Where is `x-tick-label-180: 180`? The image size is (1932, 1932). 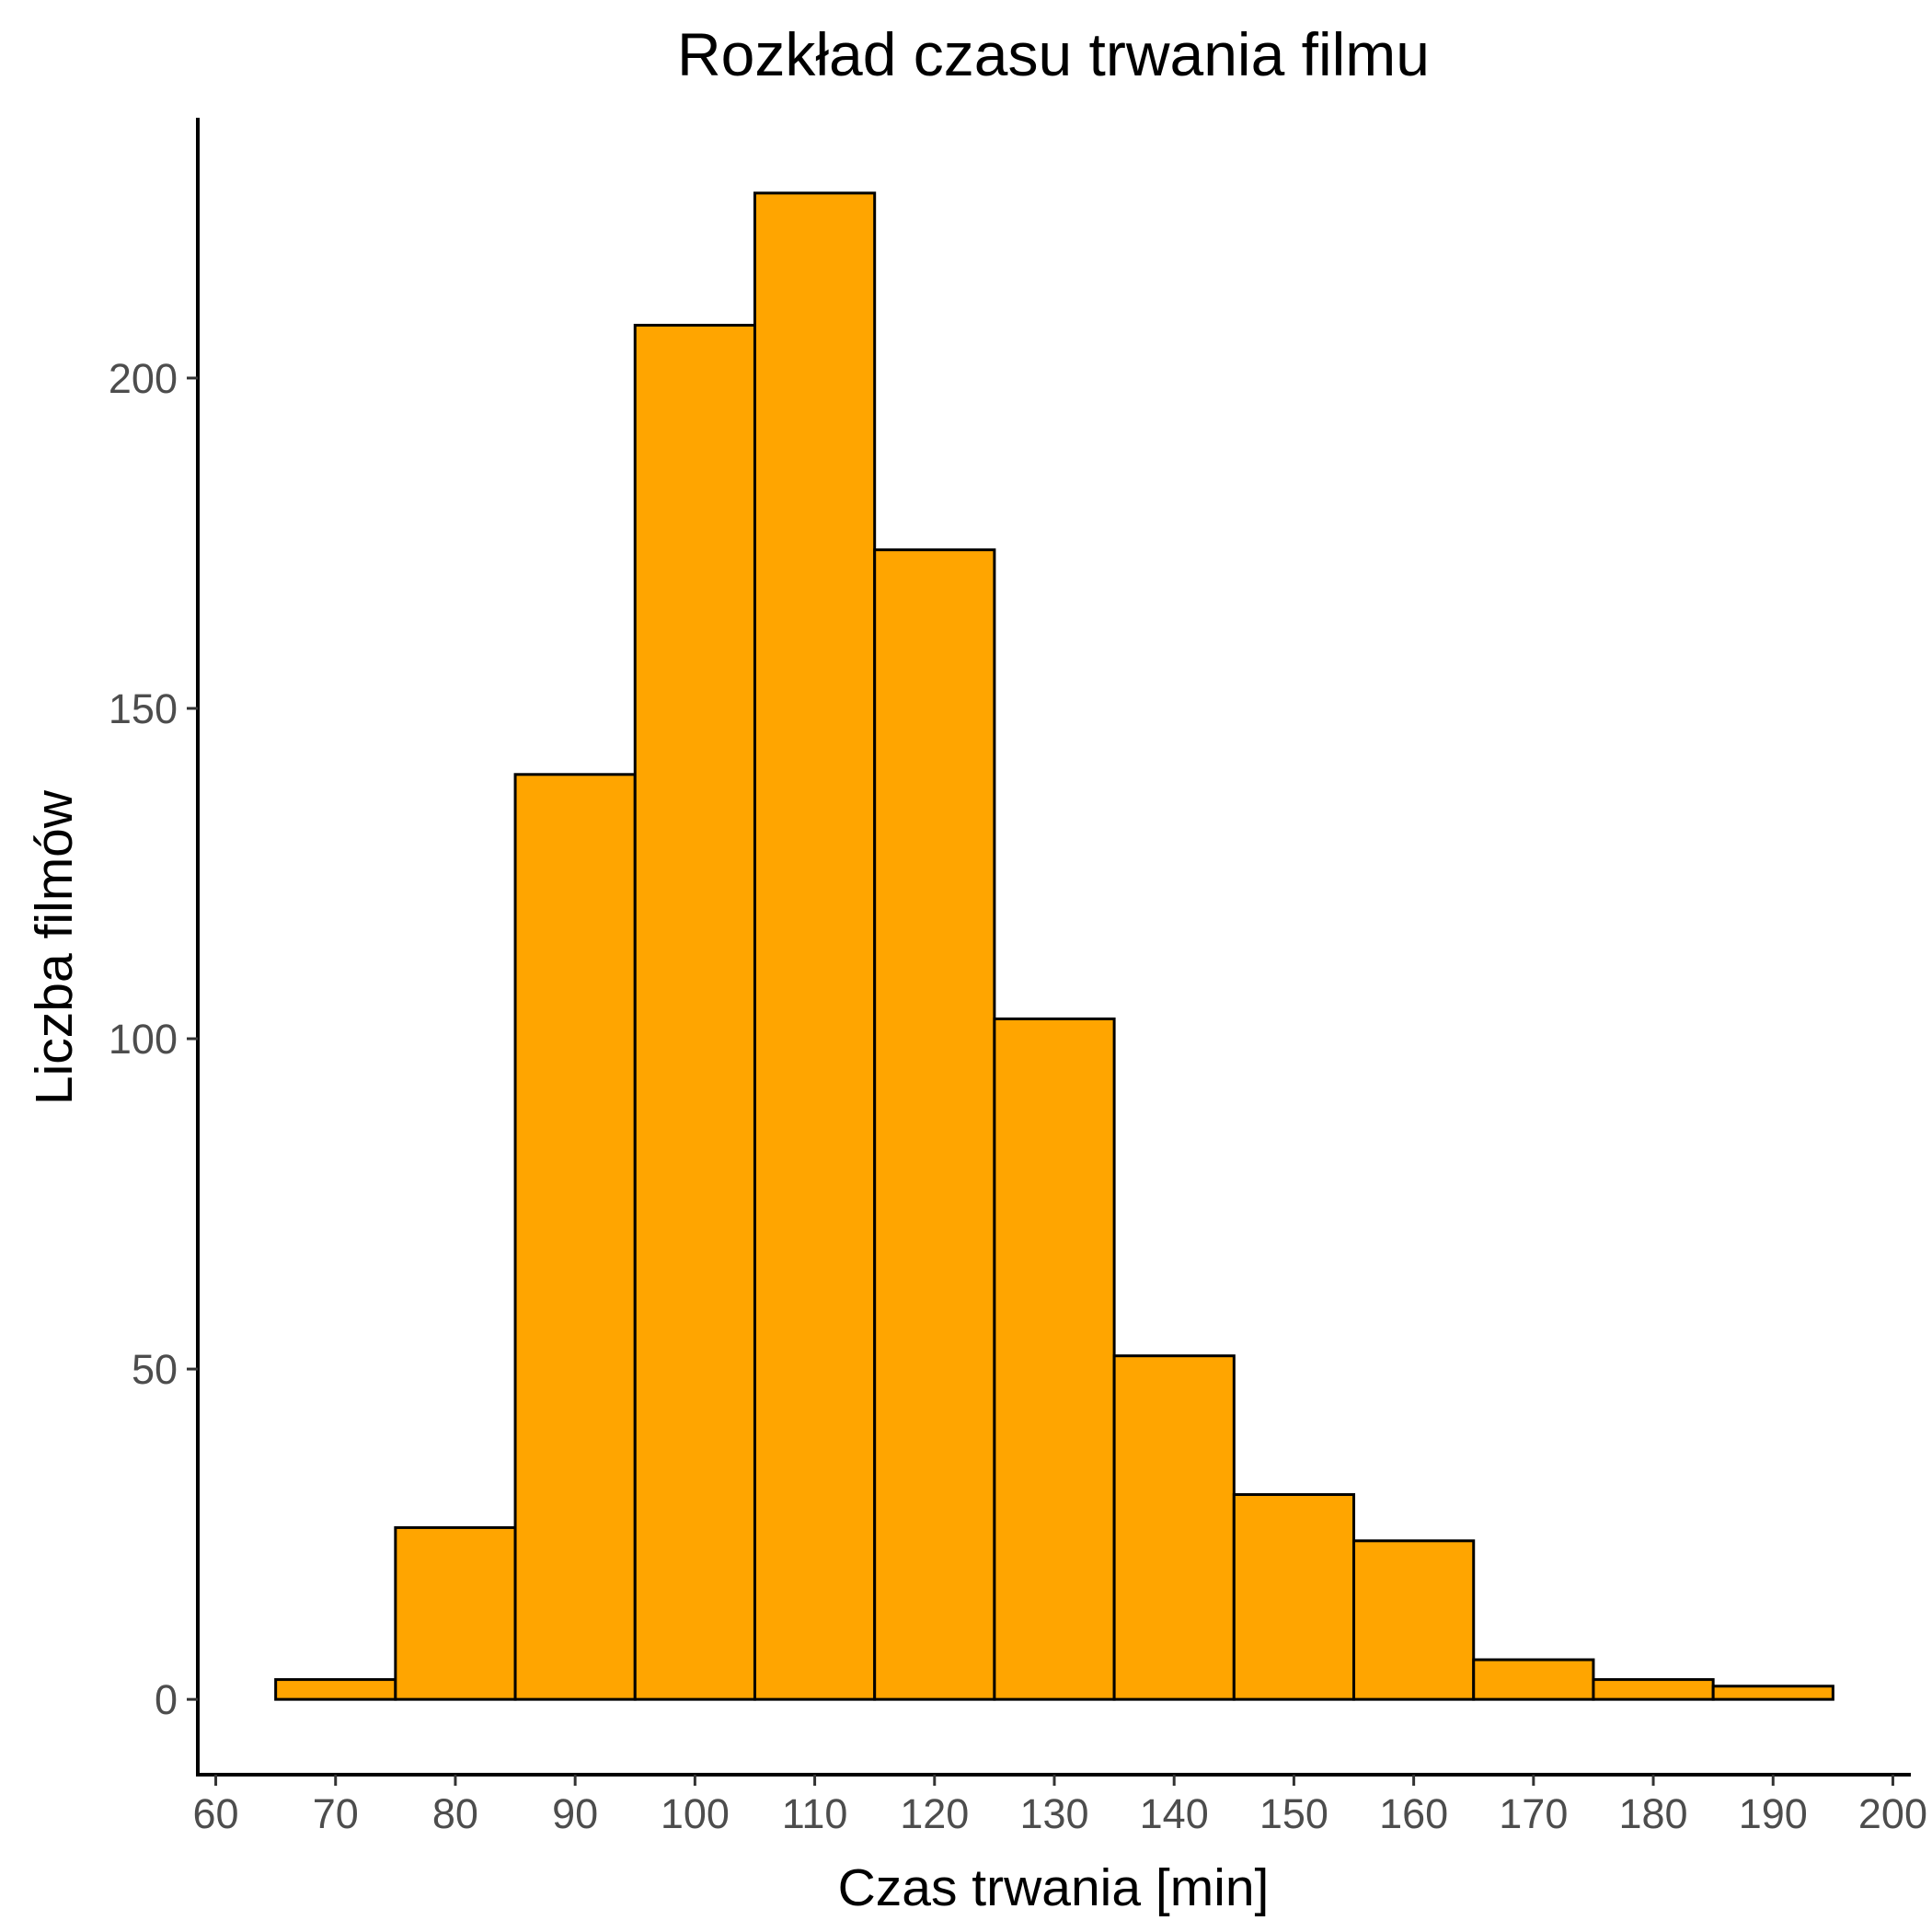 x-tick-label-180: 180 is located at coordinates (1653, 1813).